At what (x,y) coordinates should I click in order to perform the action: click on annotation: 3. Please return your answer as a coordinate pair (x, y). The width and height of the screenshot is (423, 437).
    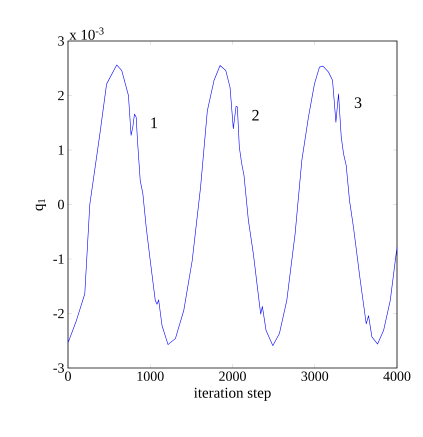
    Looking at the image, I should click on (358, 102).